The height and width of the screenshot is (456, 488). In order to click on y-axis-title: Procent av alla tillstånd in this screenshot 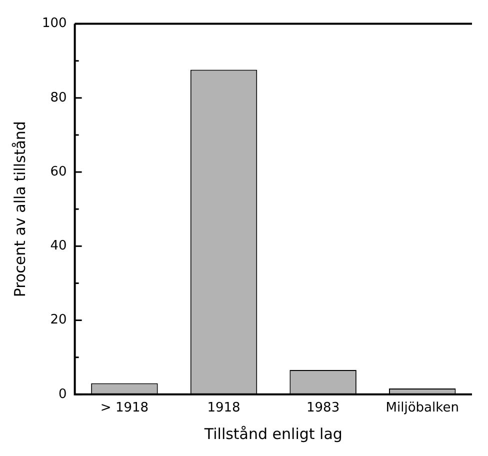, I will do `click(19, 209)`.